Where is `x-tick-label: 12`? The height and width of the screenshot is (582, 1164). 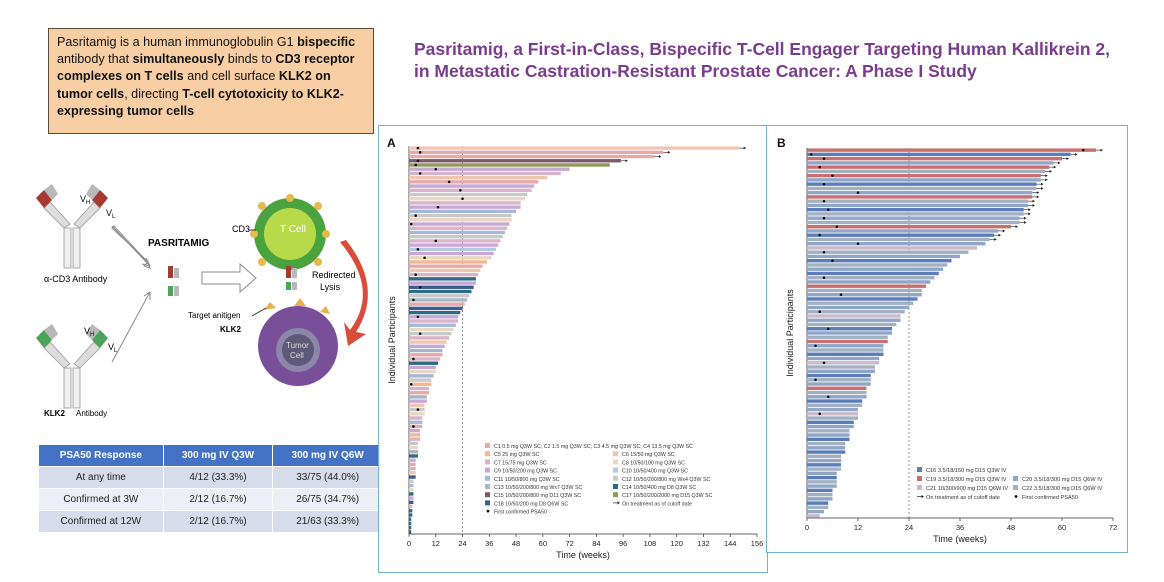 x-tick-label: 12 is located at coordinates (858, 527).